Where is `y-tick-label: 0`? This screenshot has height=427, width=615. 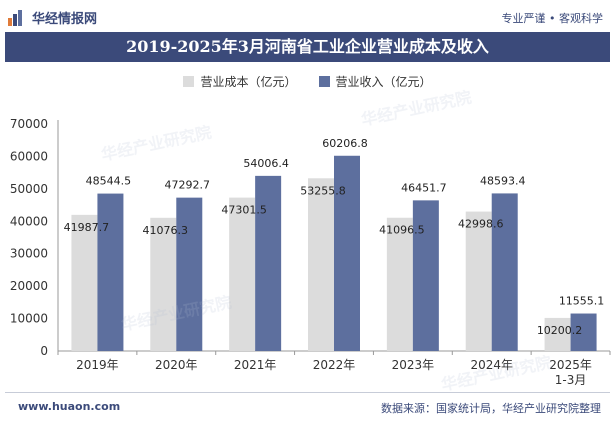
y-tick-label: 0 is located at coordinates (44, 351).